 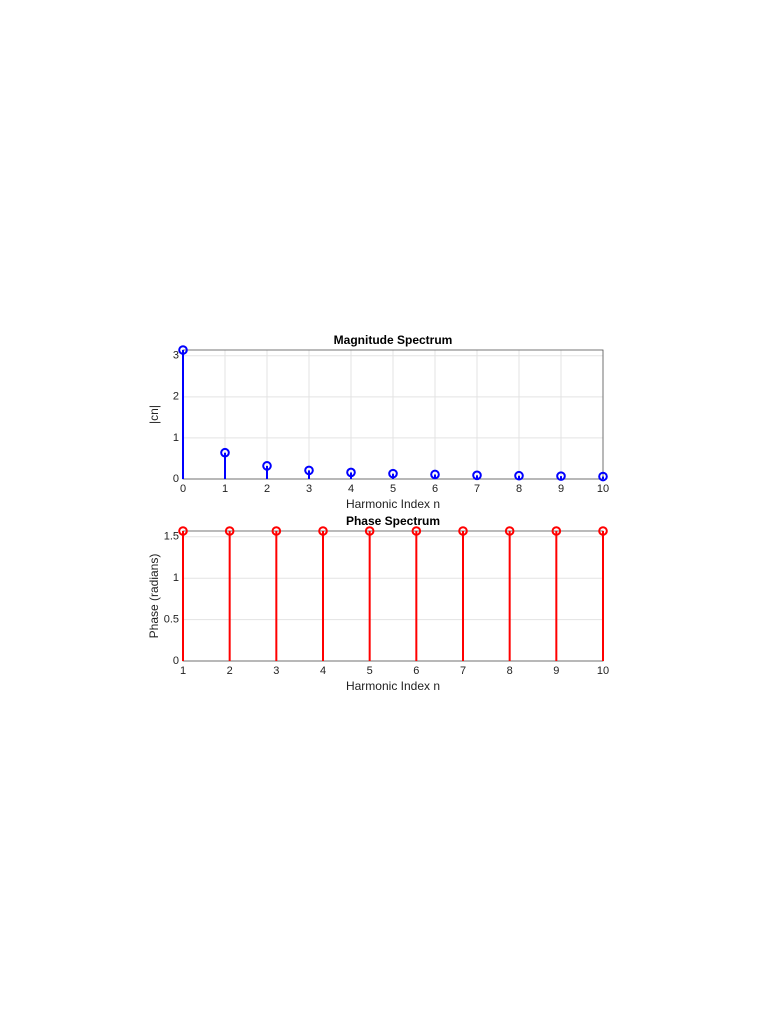 I want to click on y-tick-label: 0.5, so click(x=171, y=620).